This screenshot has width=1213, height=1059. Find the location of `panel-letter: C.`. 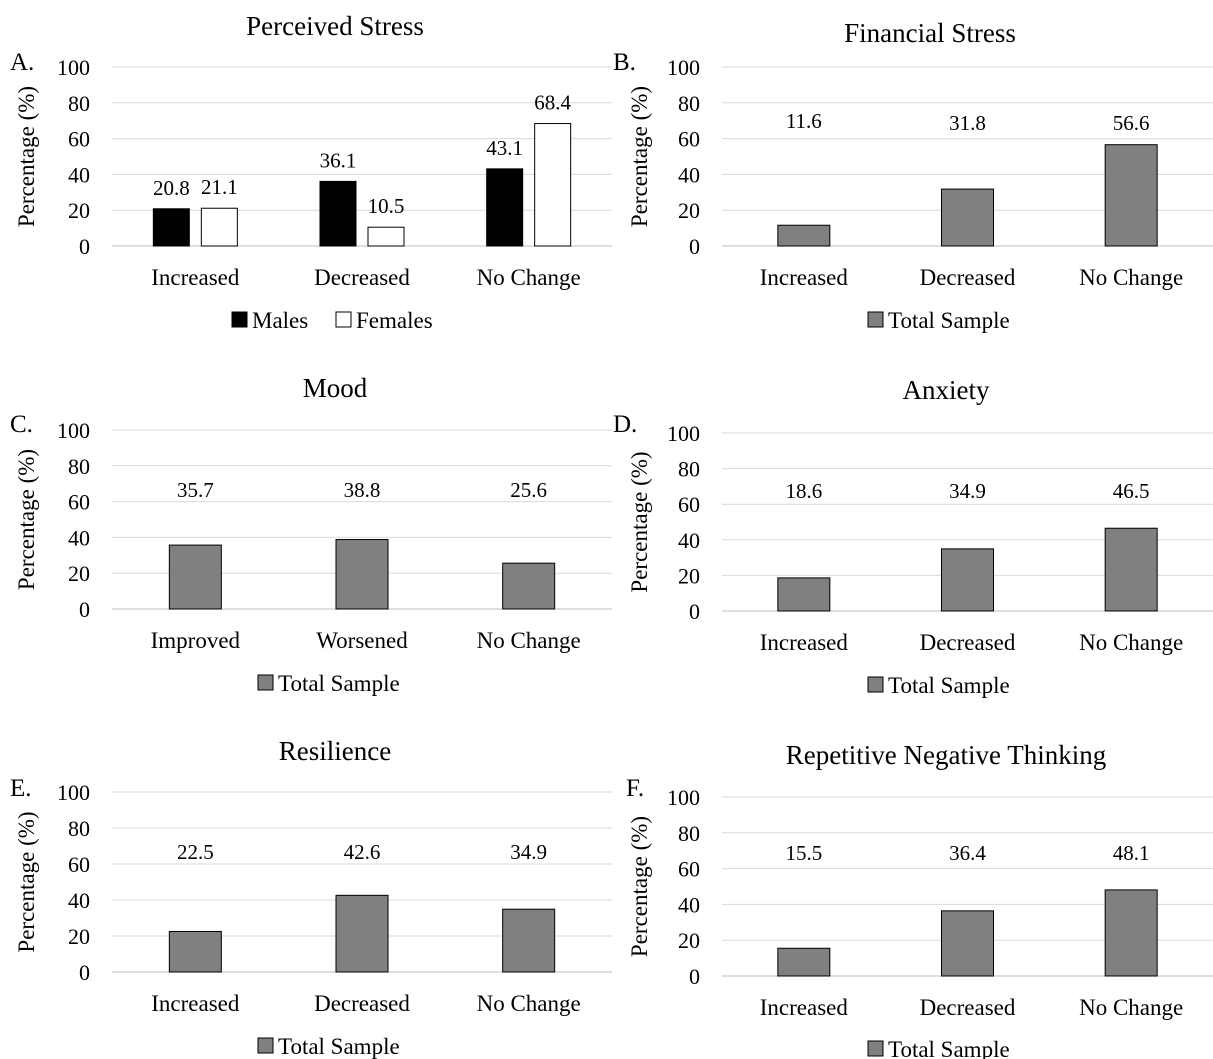

panel-letter: C. is located at coordinates (21, 424).